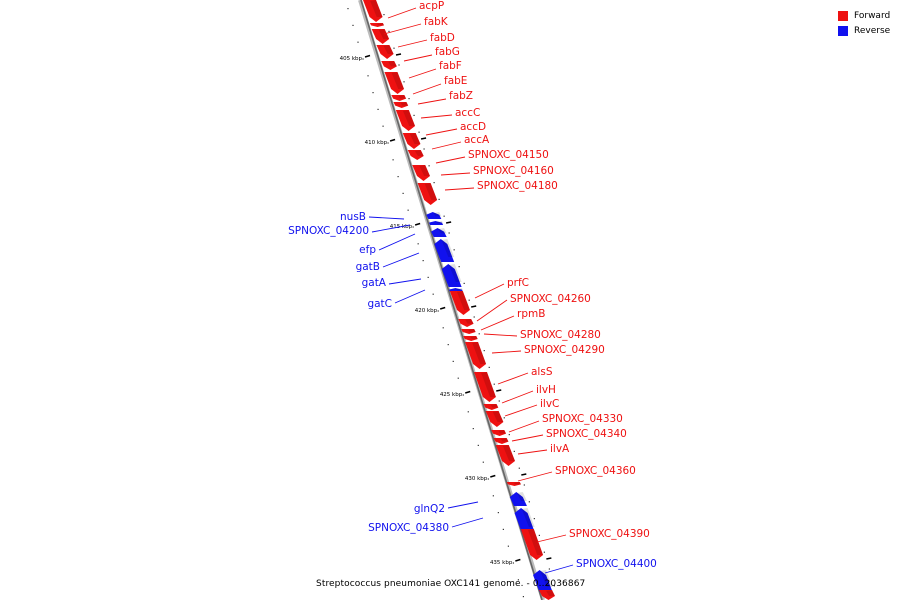 This screenshot has width=900, height=600. I want to click on gene-label: glnQ2, so click(429, 509).